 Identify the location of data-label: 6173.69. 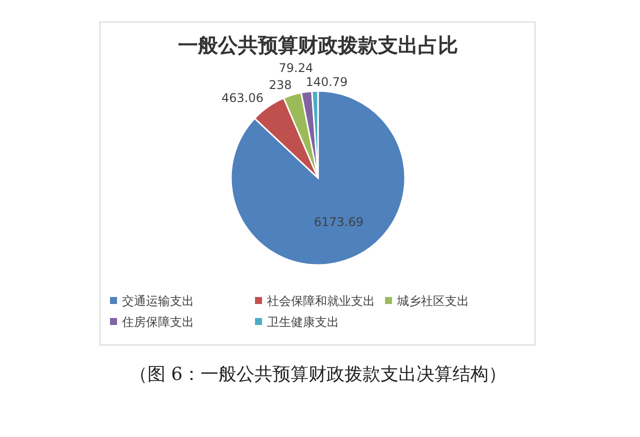
(339, 221).